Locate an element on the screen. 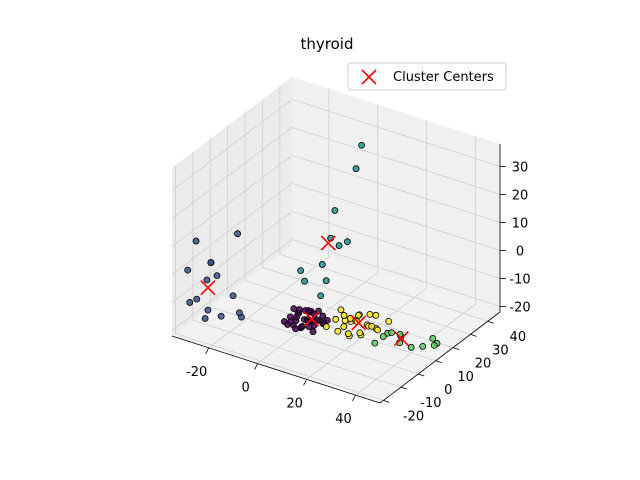 The image size is (640, 480). y-tick-label: -10 is located at coordinates (430, 403).